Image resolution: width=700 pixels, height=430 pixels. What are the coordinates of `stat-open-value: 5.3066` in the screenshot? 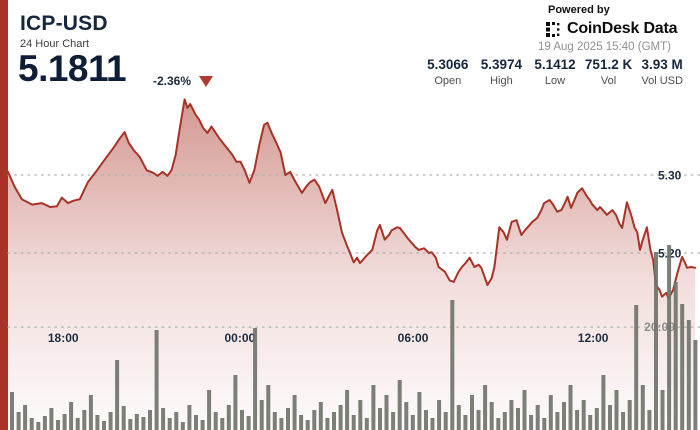 It's located at (448, 64).